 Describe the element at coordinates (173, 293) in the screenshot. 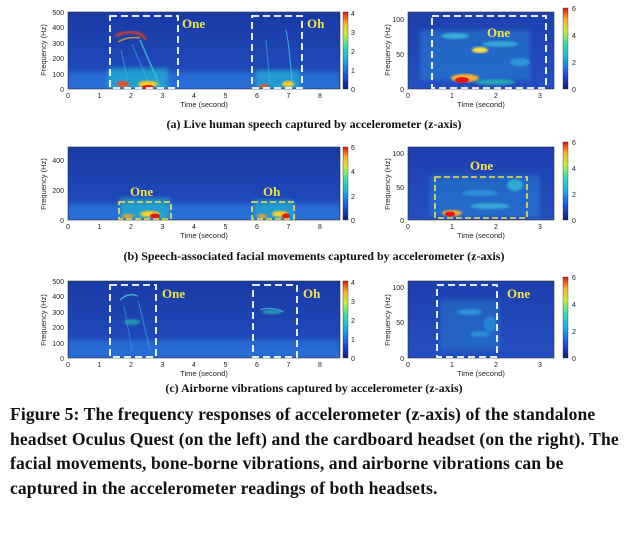

I see `annotation-c-left-one: One` at that location.